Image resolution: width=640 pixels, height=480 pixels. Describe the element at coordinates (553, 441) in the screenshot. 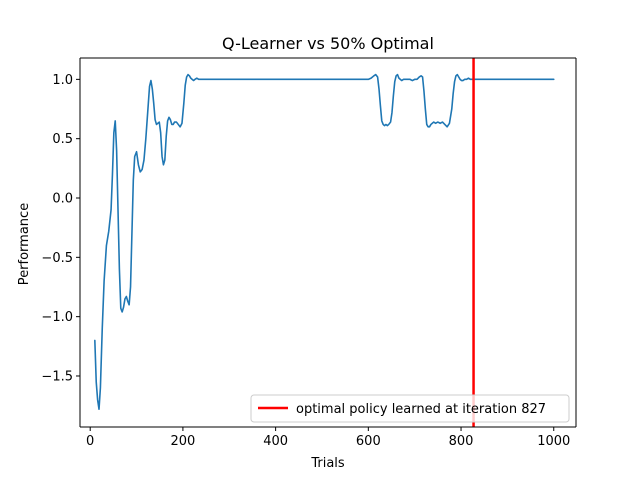

I see `x-tick-label: 1000` at that location.